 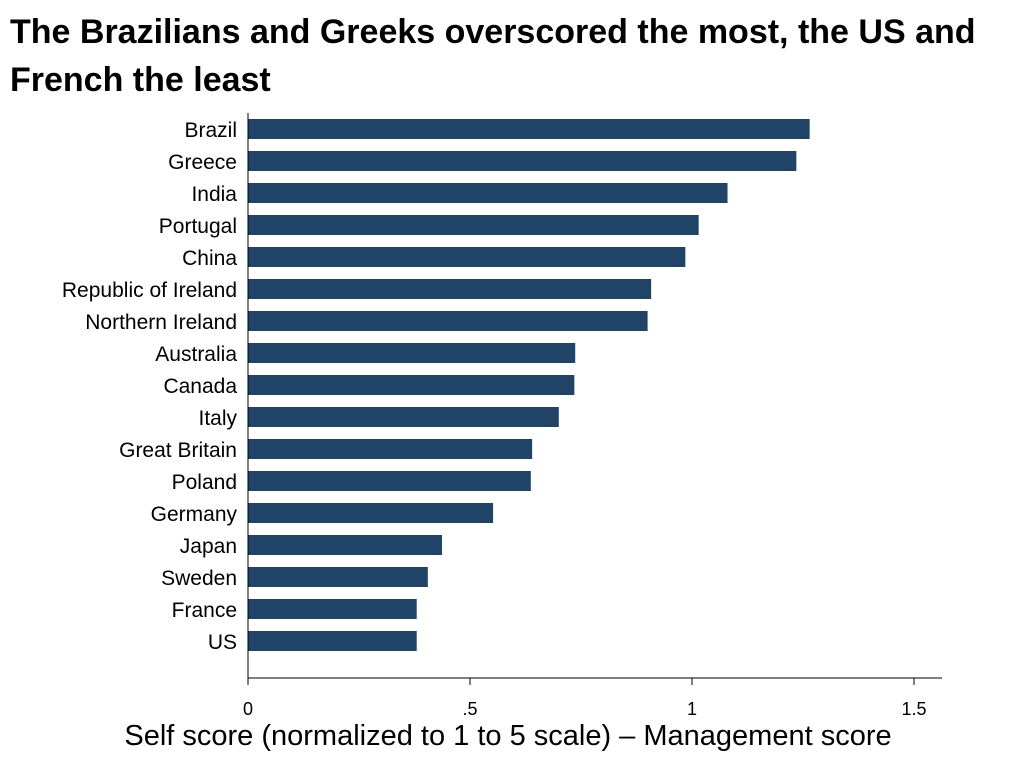 What do you see at coordinates (214, 194) in the screenshot?
I see `category-label: India` at bounding box center [214, 194].